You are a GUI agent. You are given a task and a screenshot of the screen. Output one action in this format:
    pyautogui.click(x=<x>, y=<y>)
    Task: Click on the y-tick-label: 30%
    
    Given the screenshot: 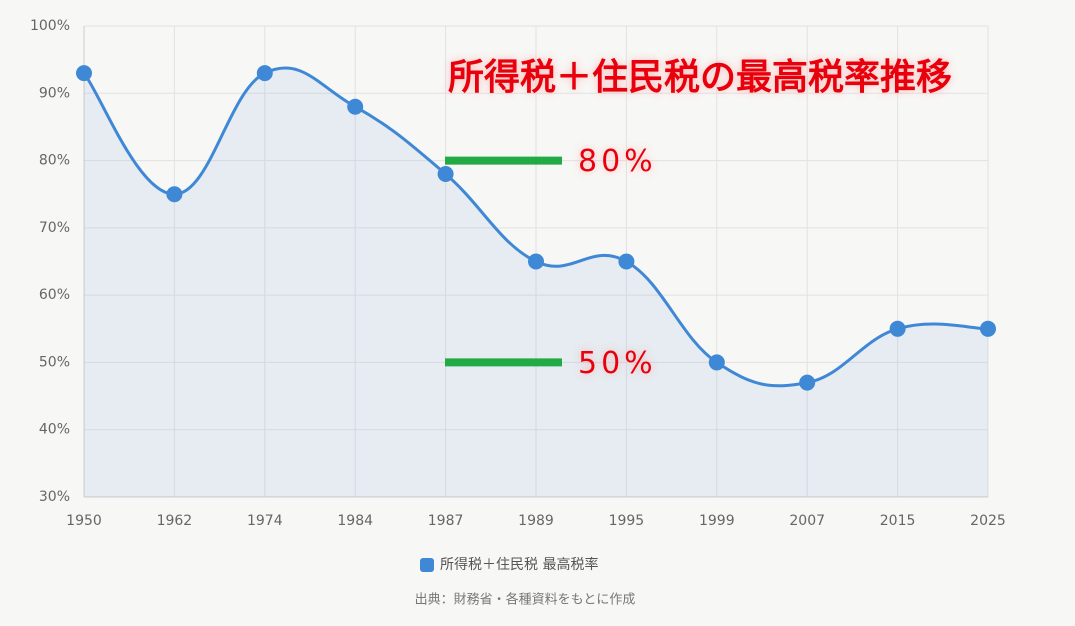 What is the action you would take?
    pyautogui.click(x=54, y=497)
    